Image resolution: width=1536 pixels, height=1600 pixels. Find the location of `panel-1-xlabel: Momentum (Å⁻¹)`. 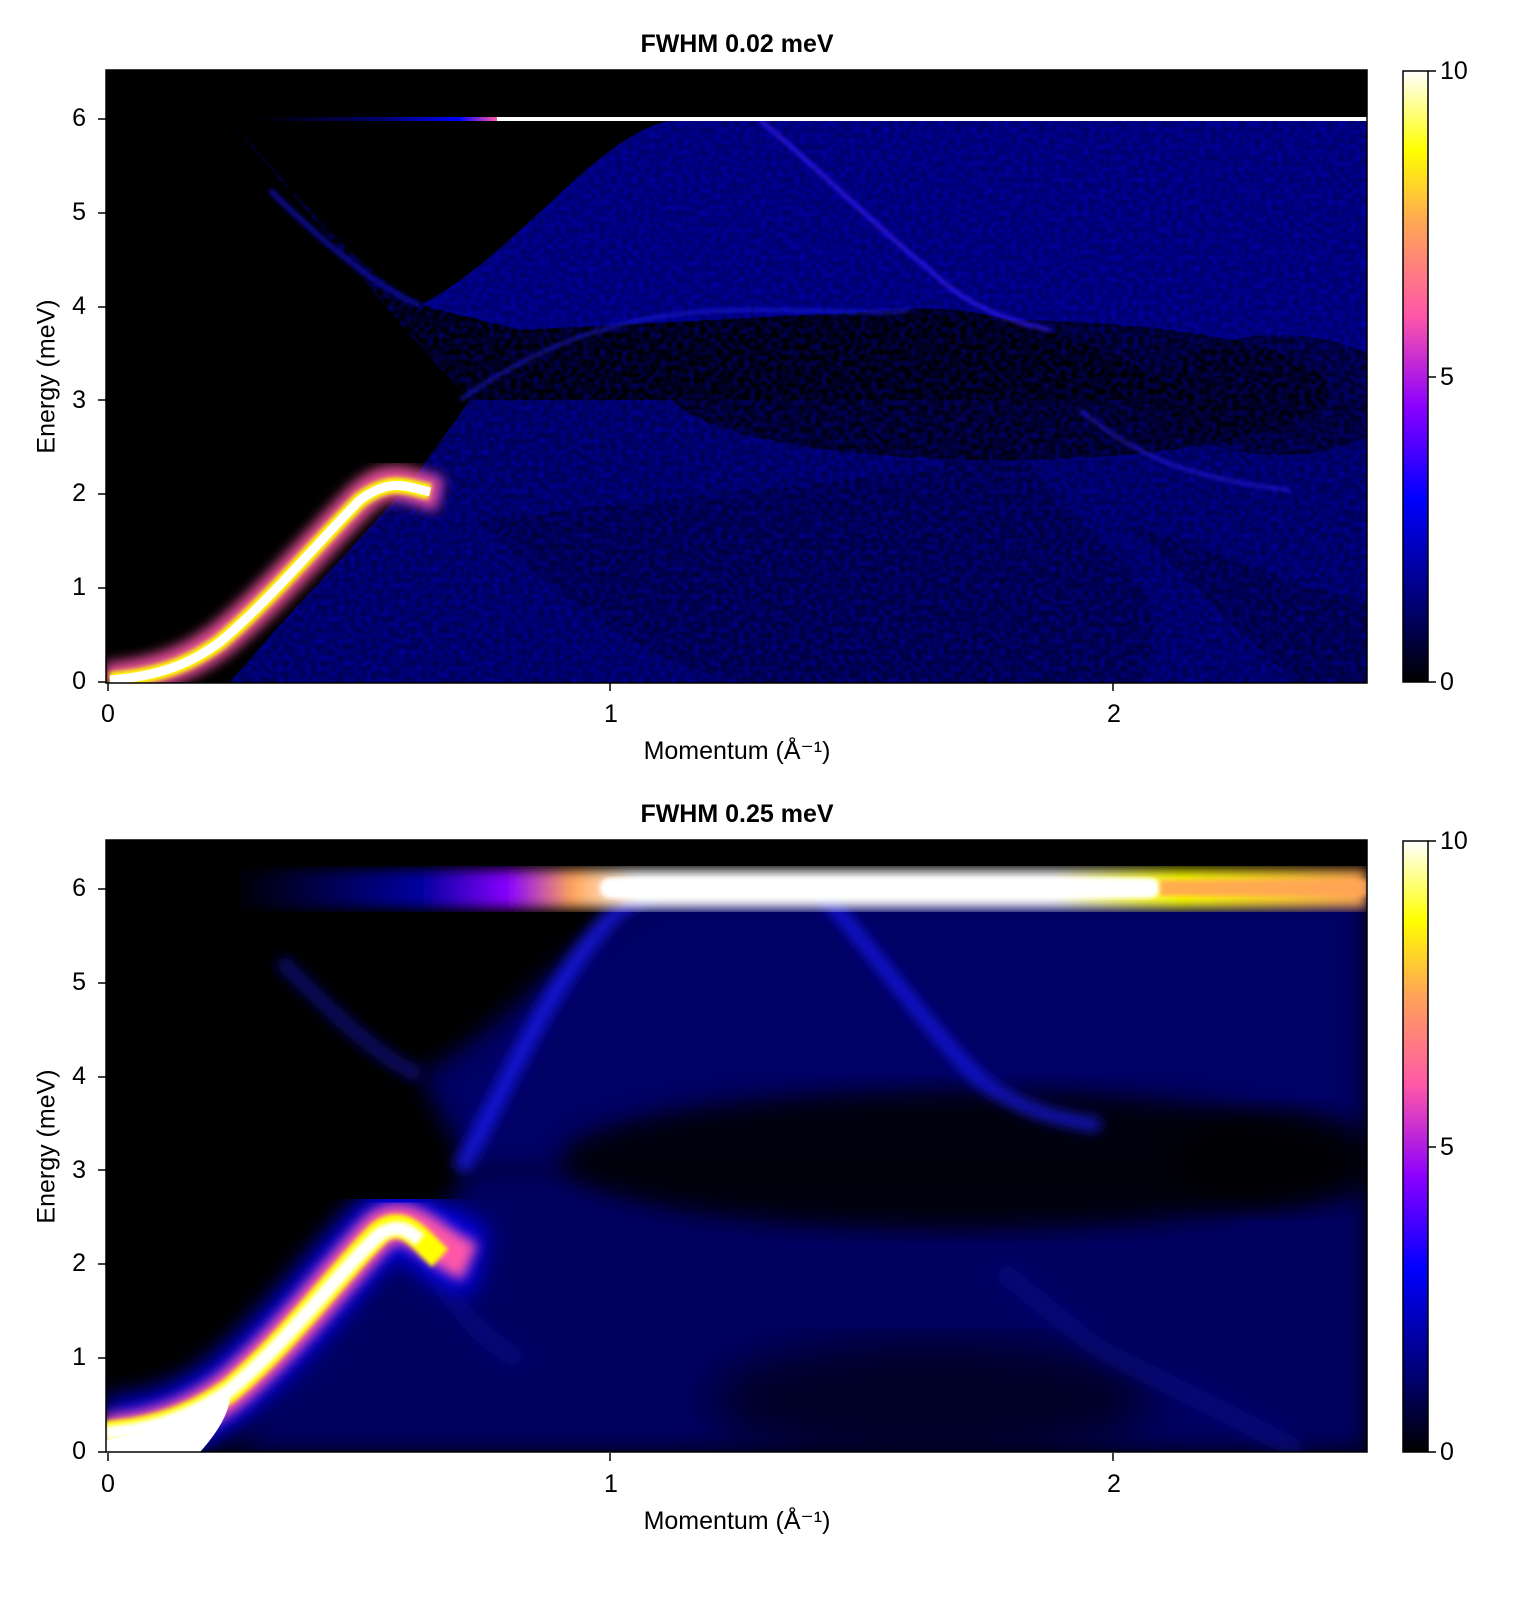

panel-1-xlabel: Momentum (Å⁻¹) is located at coordinates (737, 751).